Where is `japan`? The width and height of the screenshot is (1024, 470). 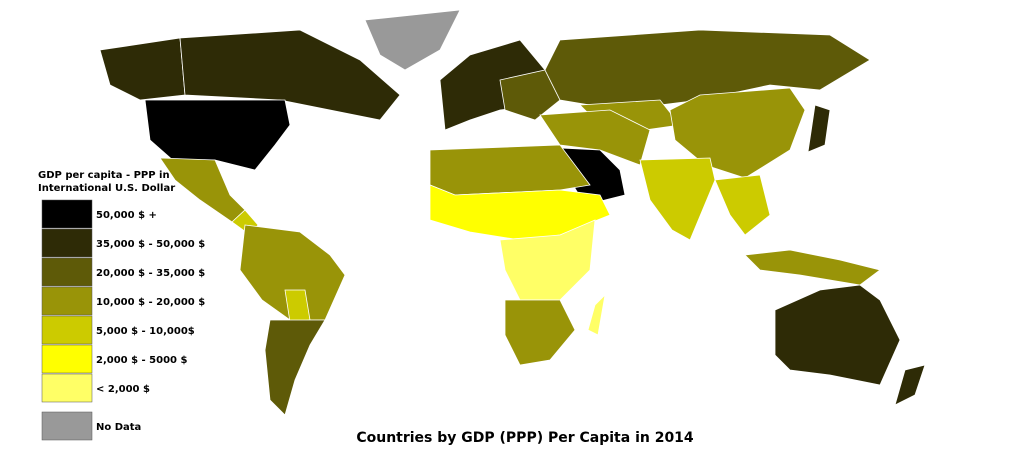
japan is located at coordinates (819, 128).